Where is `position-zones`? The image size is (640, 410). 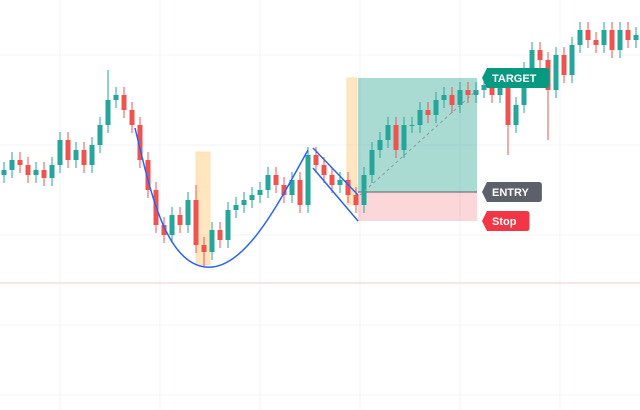 position-zones is located at coordinates (417, 149).